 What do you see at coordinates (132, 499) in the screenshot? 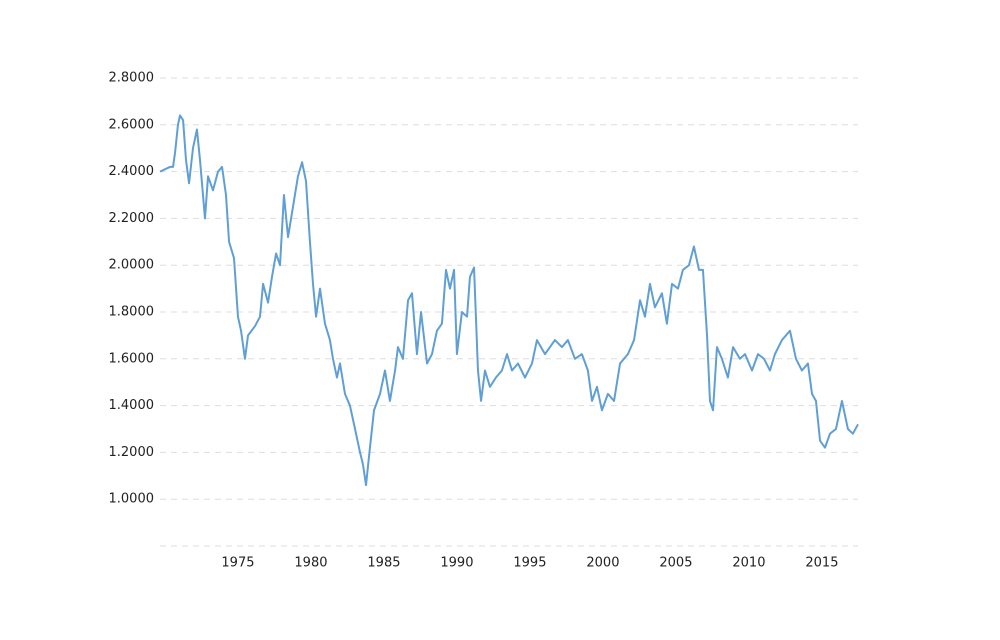
I see `y-tick-label: 1.0000` at bounding box center [132, 499].